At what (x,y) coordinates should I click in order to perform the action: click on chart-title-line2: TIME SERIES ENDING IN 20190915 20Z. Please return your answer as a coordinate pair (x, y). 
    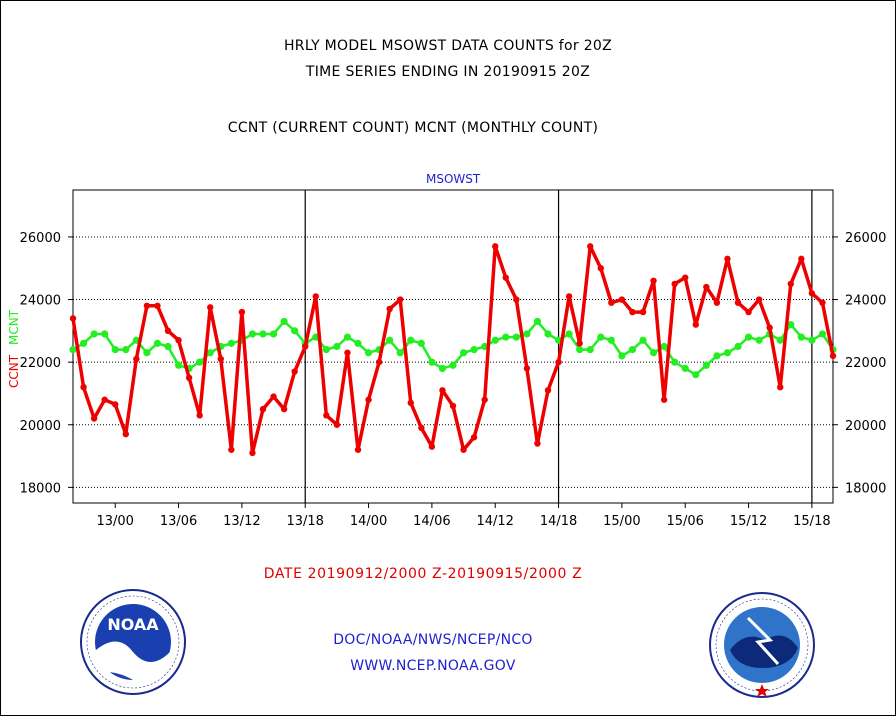
    Looking at the image, I should click on (448, 72).